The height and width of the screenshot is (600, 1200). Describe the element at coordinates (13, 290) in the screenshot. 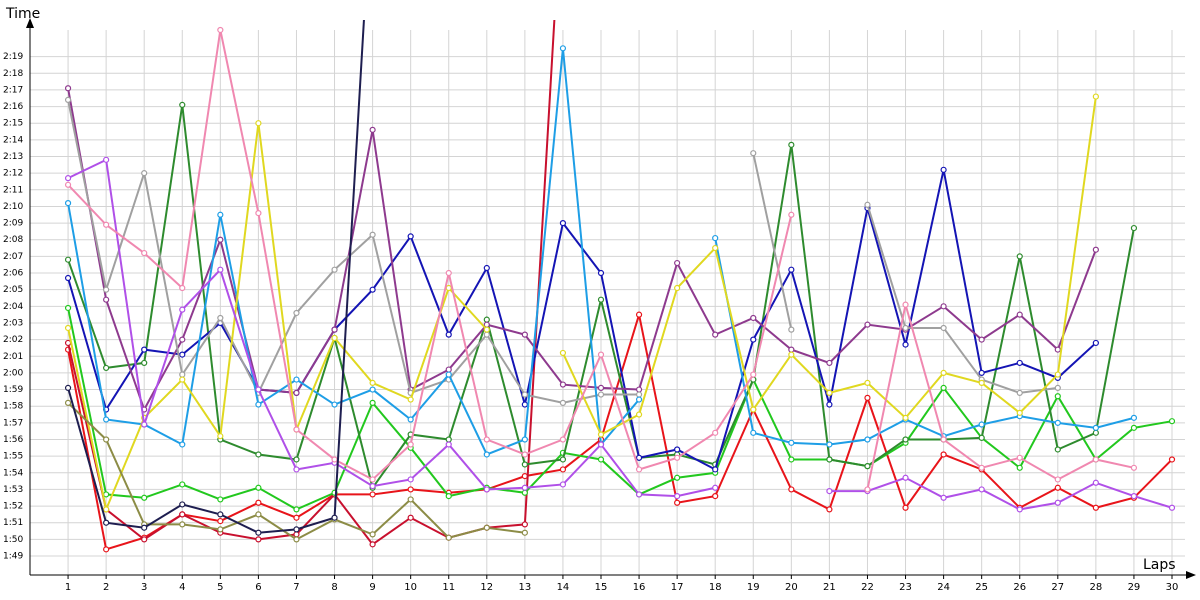

I see `y-tick-label: 2:05` at that location.